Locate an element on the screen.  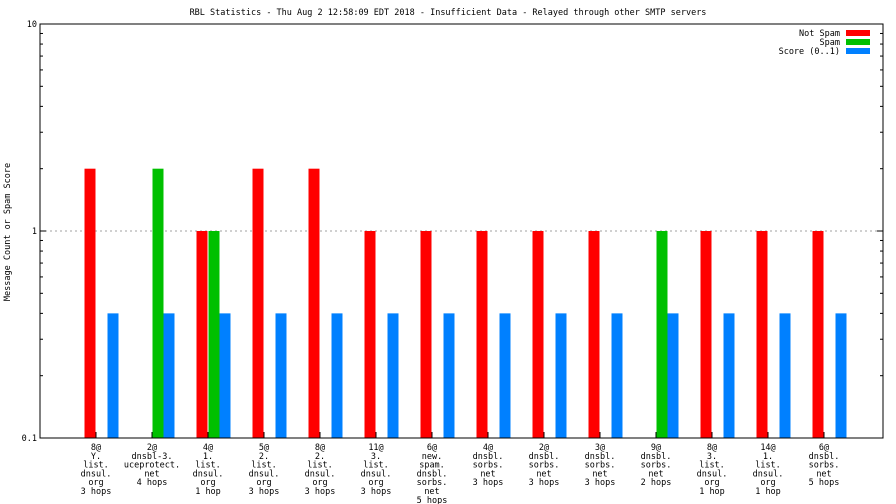
x-tick-label-line: 5 hops is located at coordinates (432, 500).